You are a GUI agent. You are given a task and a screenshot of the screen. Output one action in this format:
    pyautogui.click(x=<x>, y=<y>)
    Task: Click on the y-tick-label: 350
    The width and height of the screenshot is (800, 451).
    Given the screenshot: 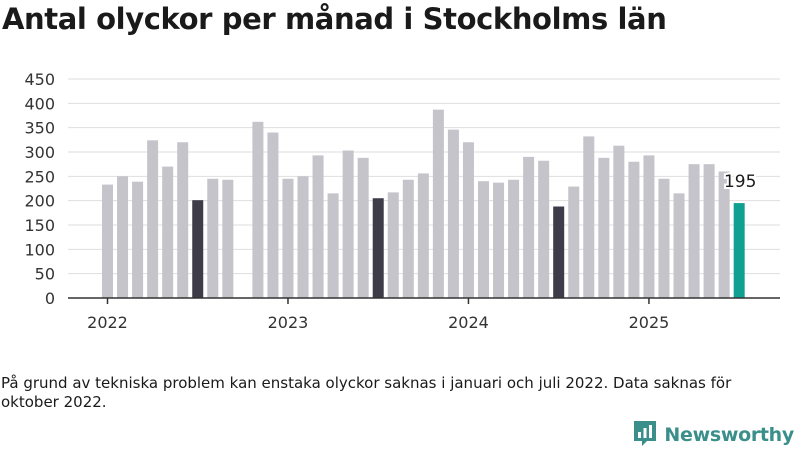 What is the action you would take?
    pyautogui.click(x=39, y=128)
    